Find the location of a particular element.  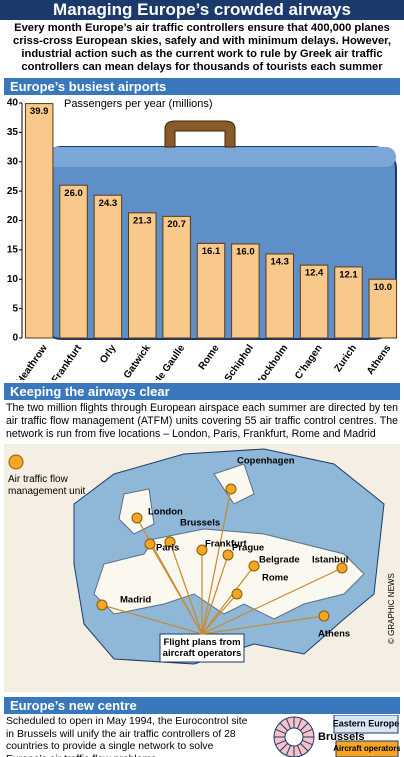

value-label: 12.1 is located at coordinates (348, 274).